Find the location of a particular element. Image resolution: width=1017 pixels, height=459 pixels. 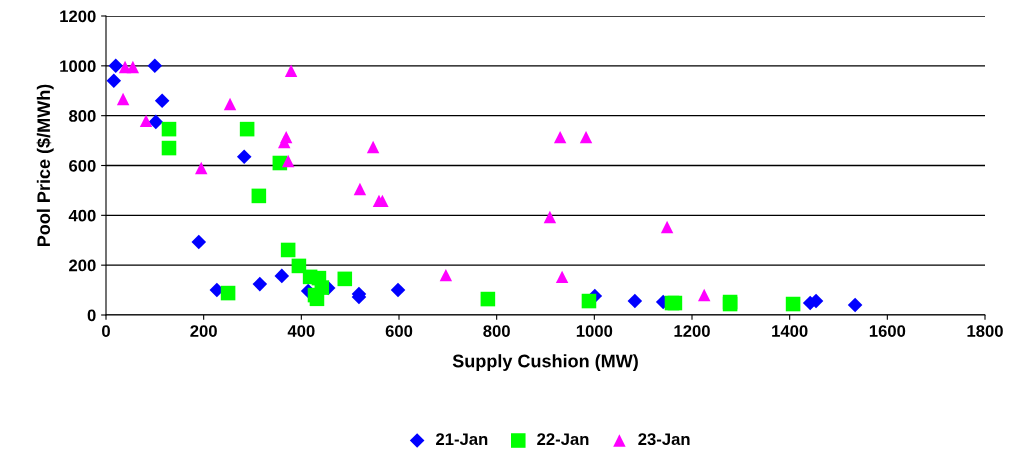

x-tick-label: 0 is located at coordinates (106, 331).